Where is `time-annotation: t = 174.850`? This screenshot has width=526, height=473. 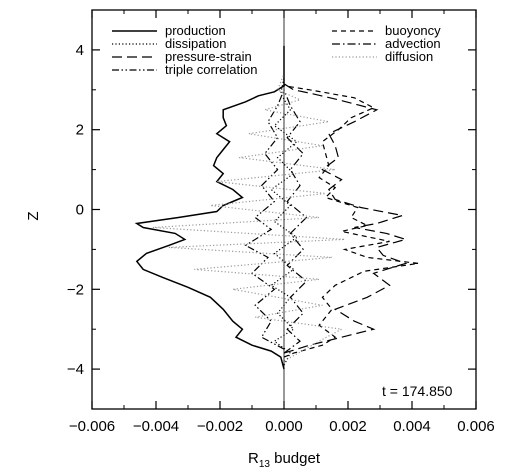
time-annotation: t = 174.850 is located at coordinates (417, 391).